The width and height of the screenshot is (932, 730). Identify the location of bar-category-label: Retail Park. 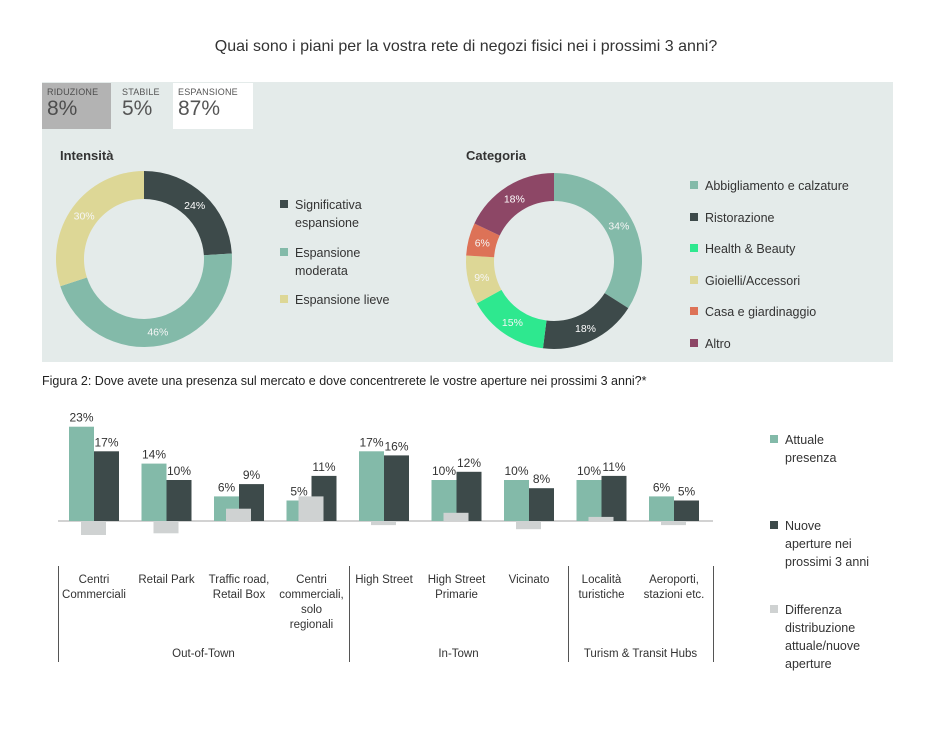
(166, 580).